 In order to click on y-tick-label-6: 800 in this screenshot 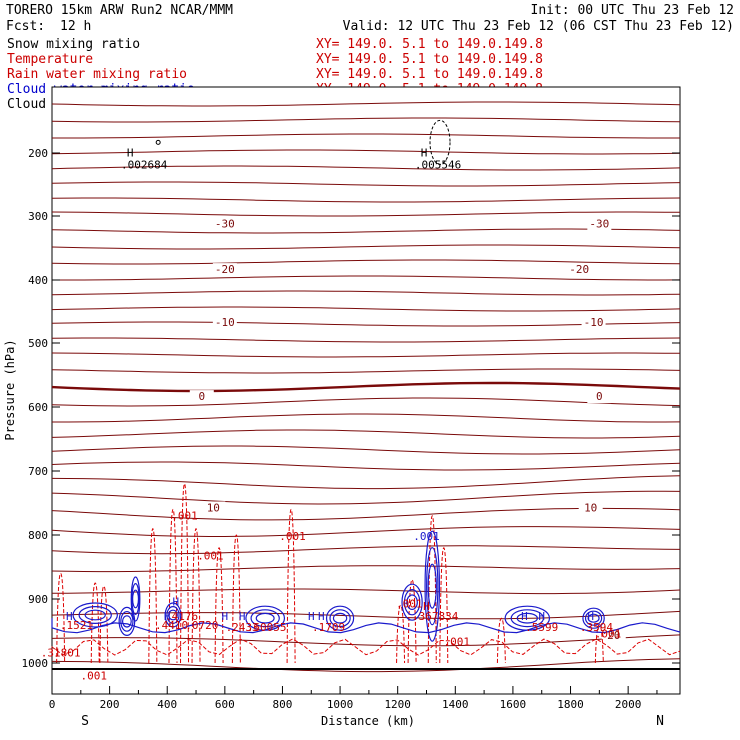, I will do `click(38, 535)`.